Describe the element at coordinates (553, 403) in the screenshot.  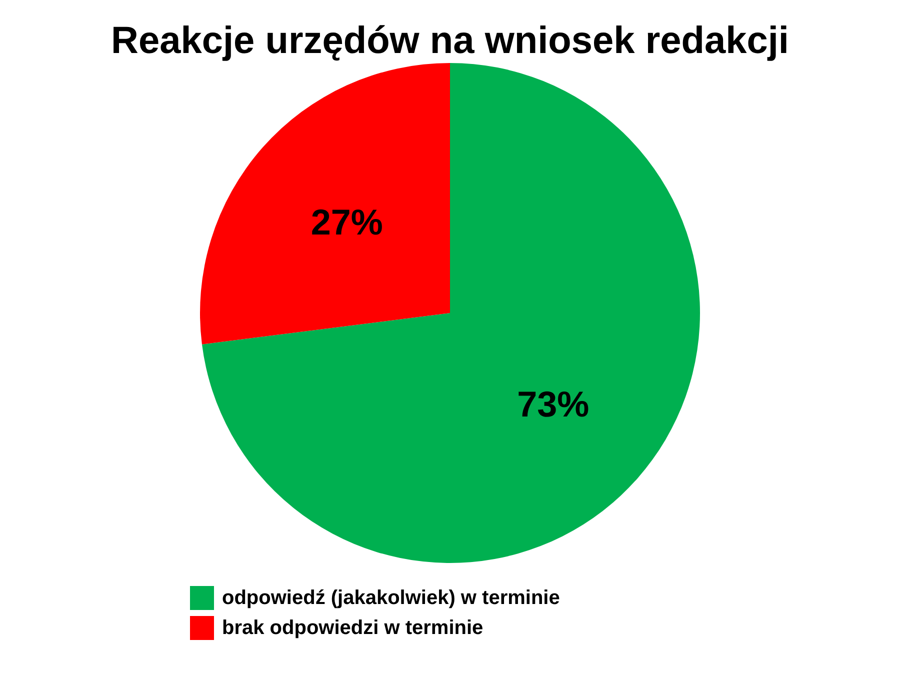
I see `data-label: 73%` at that location.